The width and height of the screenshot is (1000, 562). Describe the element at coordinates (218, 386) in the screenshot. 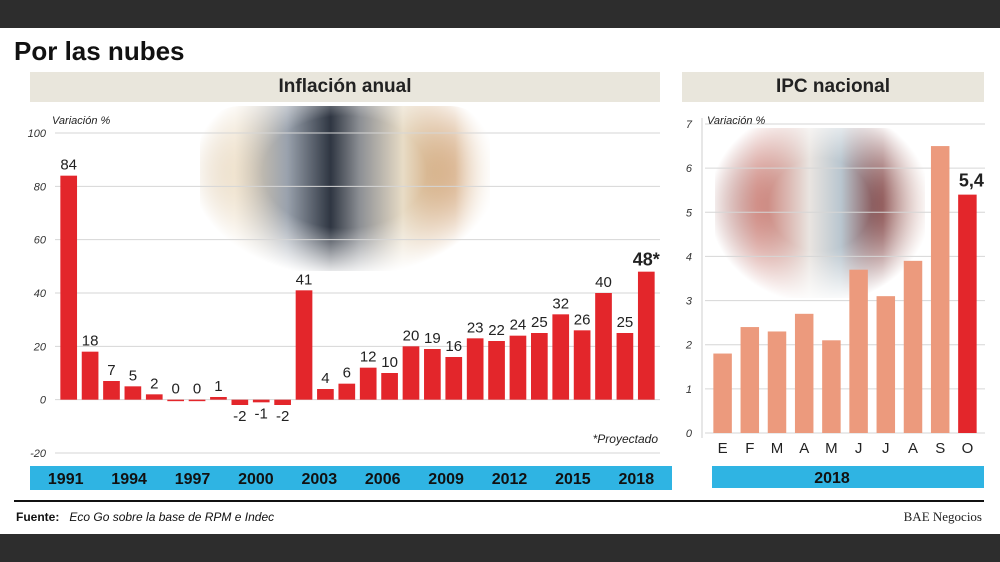

I see `bar-value-label: 1` at that location.